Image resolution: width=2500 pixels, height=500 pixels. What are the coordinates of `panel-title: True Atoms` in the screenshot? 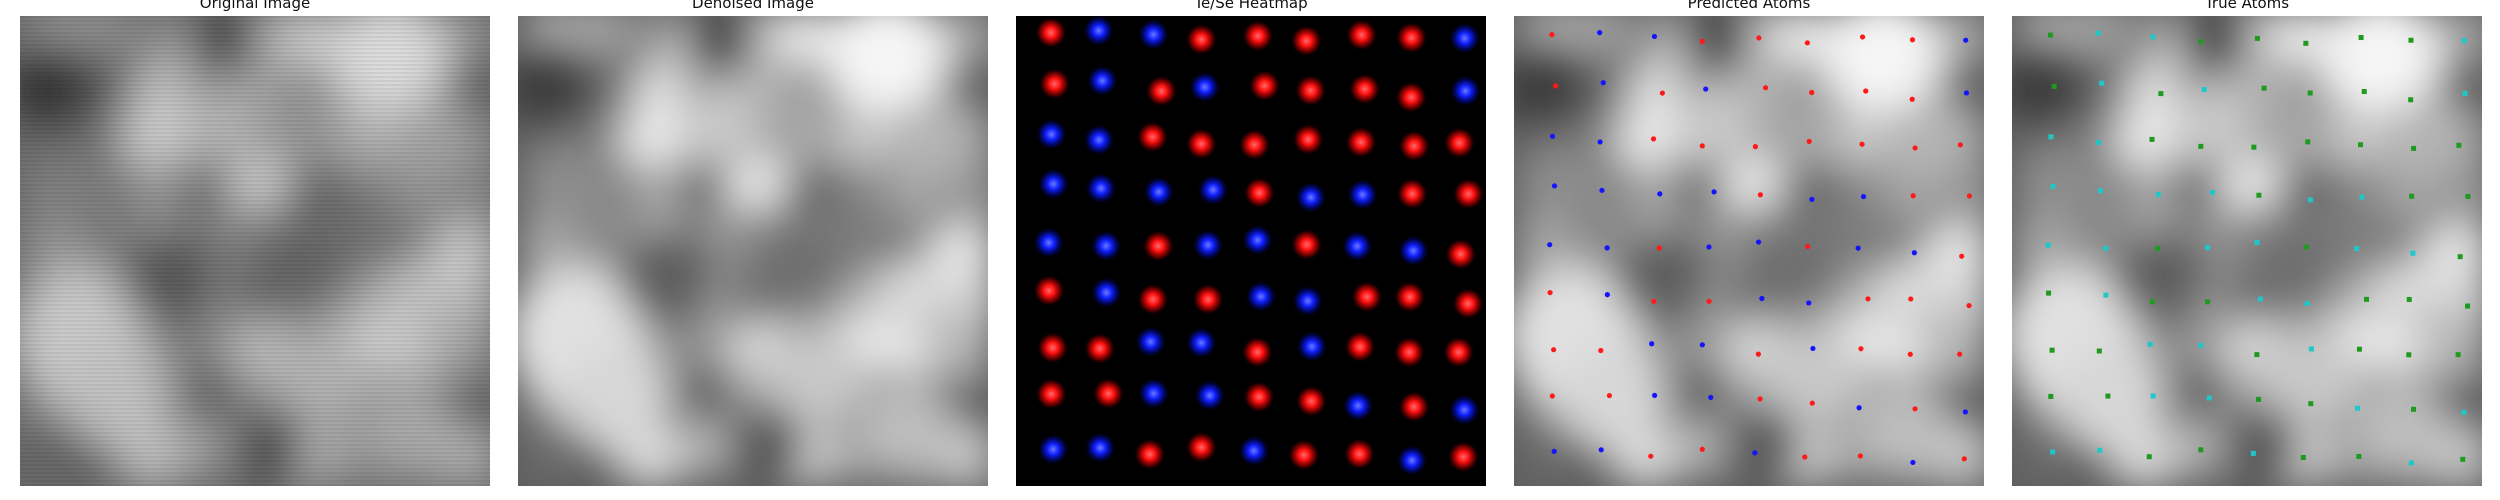 It's located at (2247, 6).